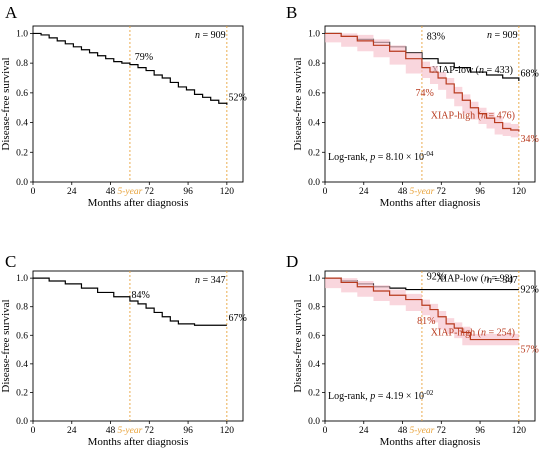 This screenshot has height=450, width=550. I want to click on series-label: XIAP-high (n = 476), so click(473, 116).